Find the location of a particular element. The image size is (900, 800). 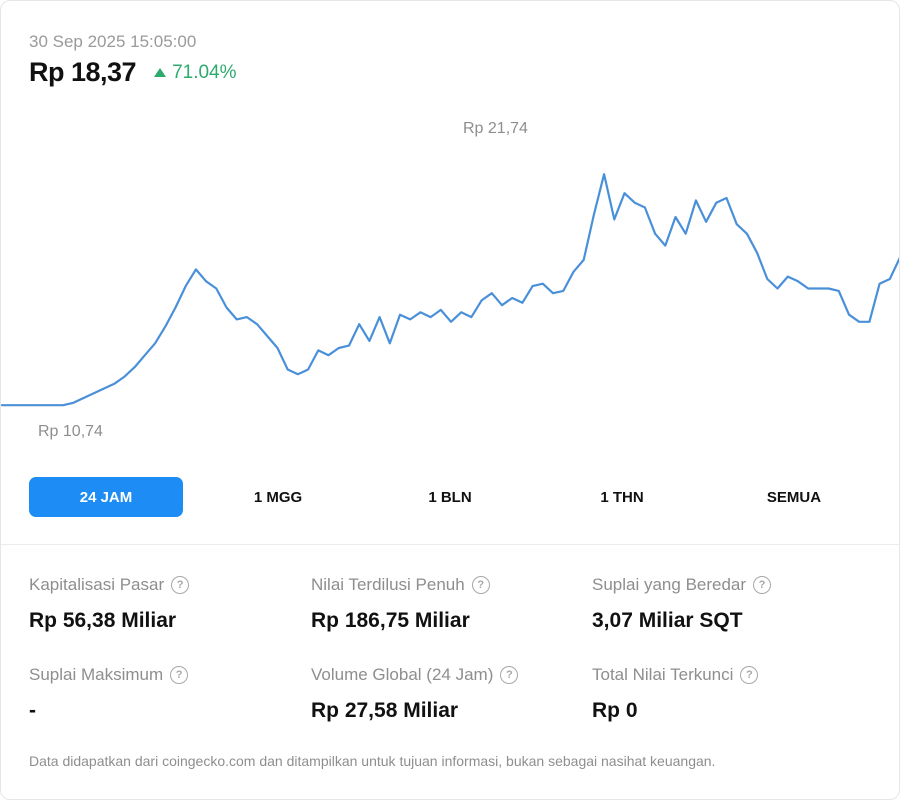

stat-total-value-locked: Total Nilai Terkunci ? Rp 0 is located at coordinates (675, 694).